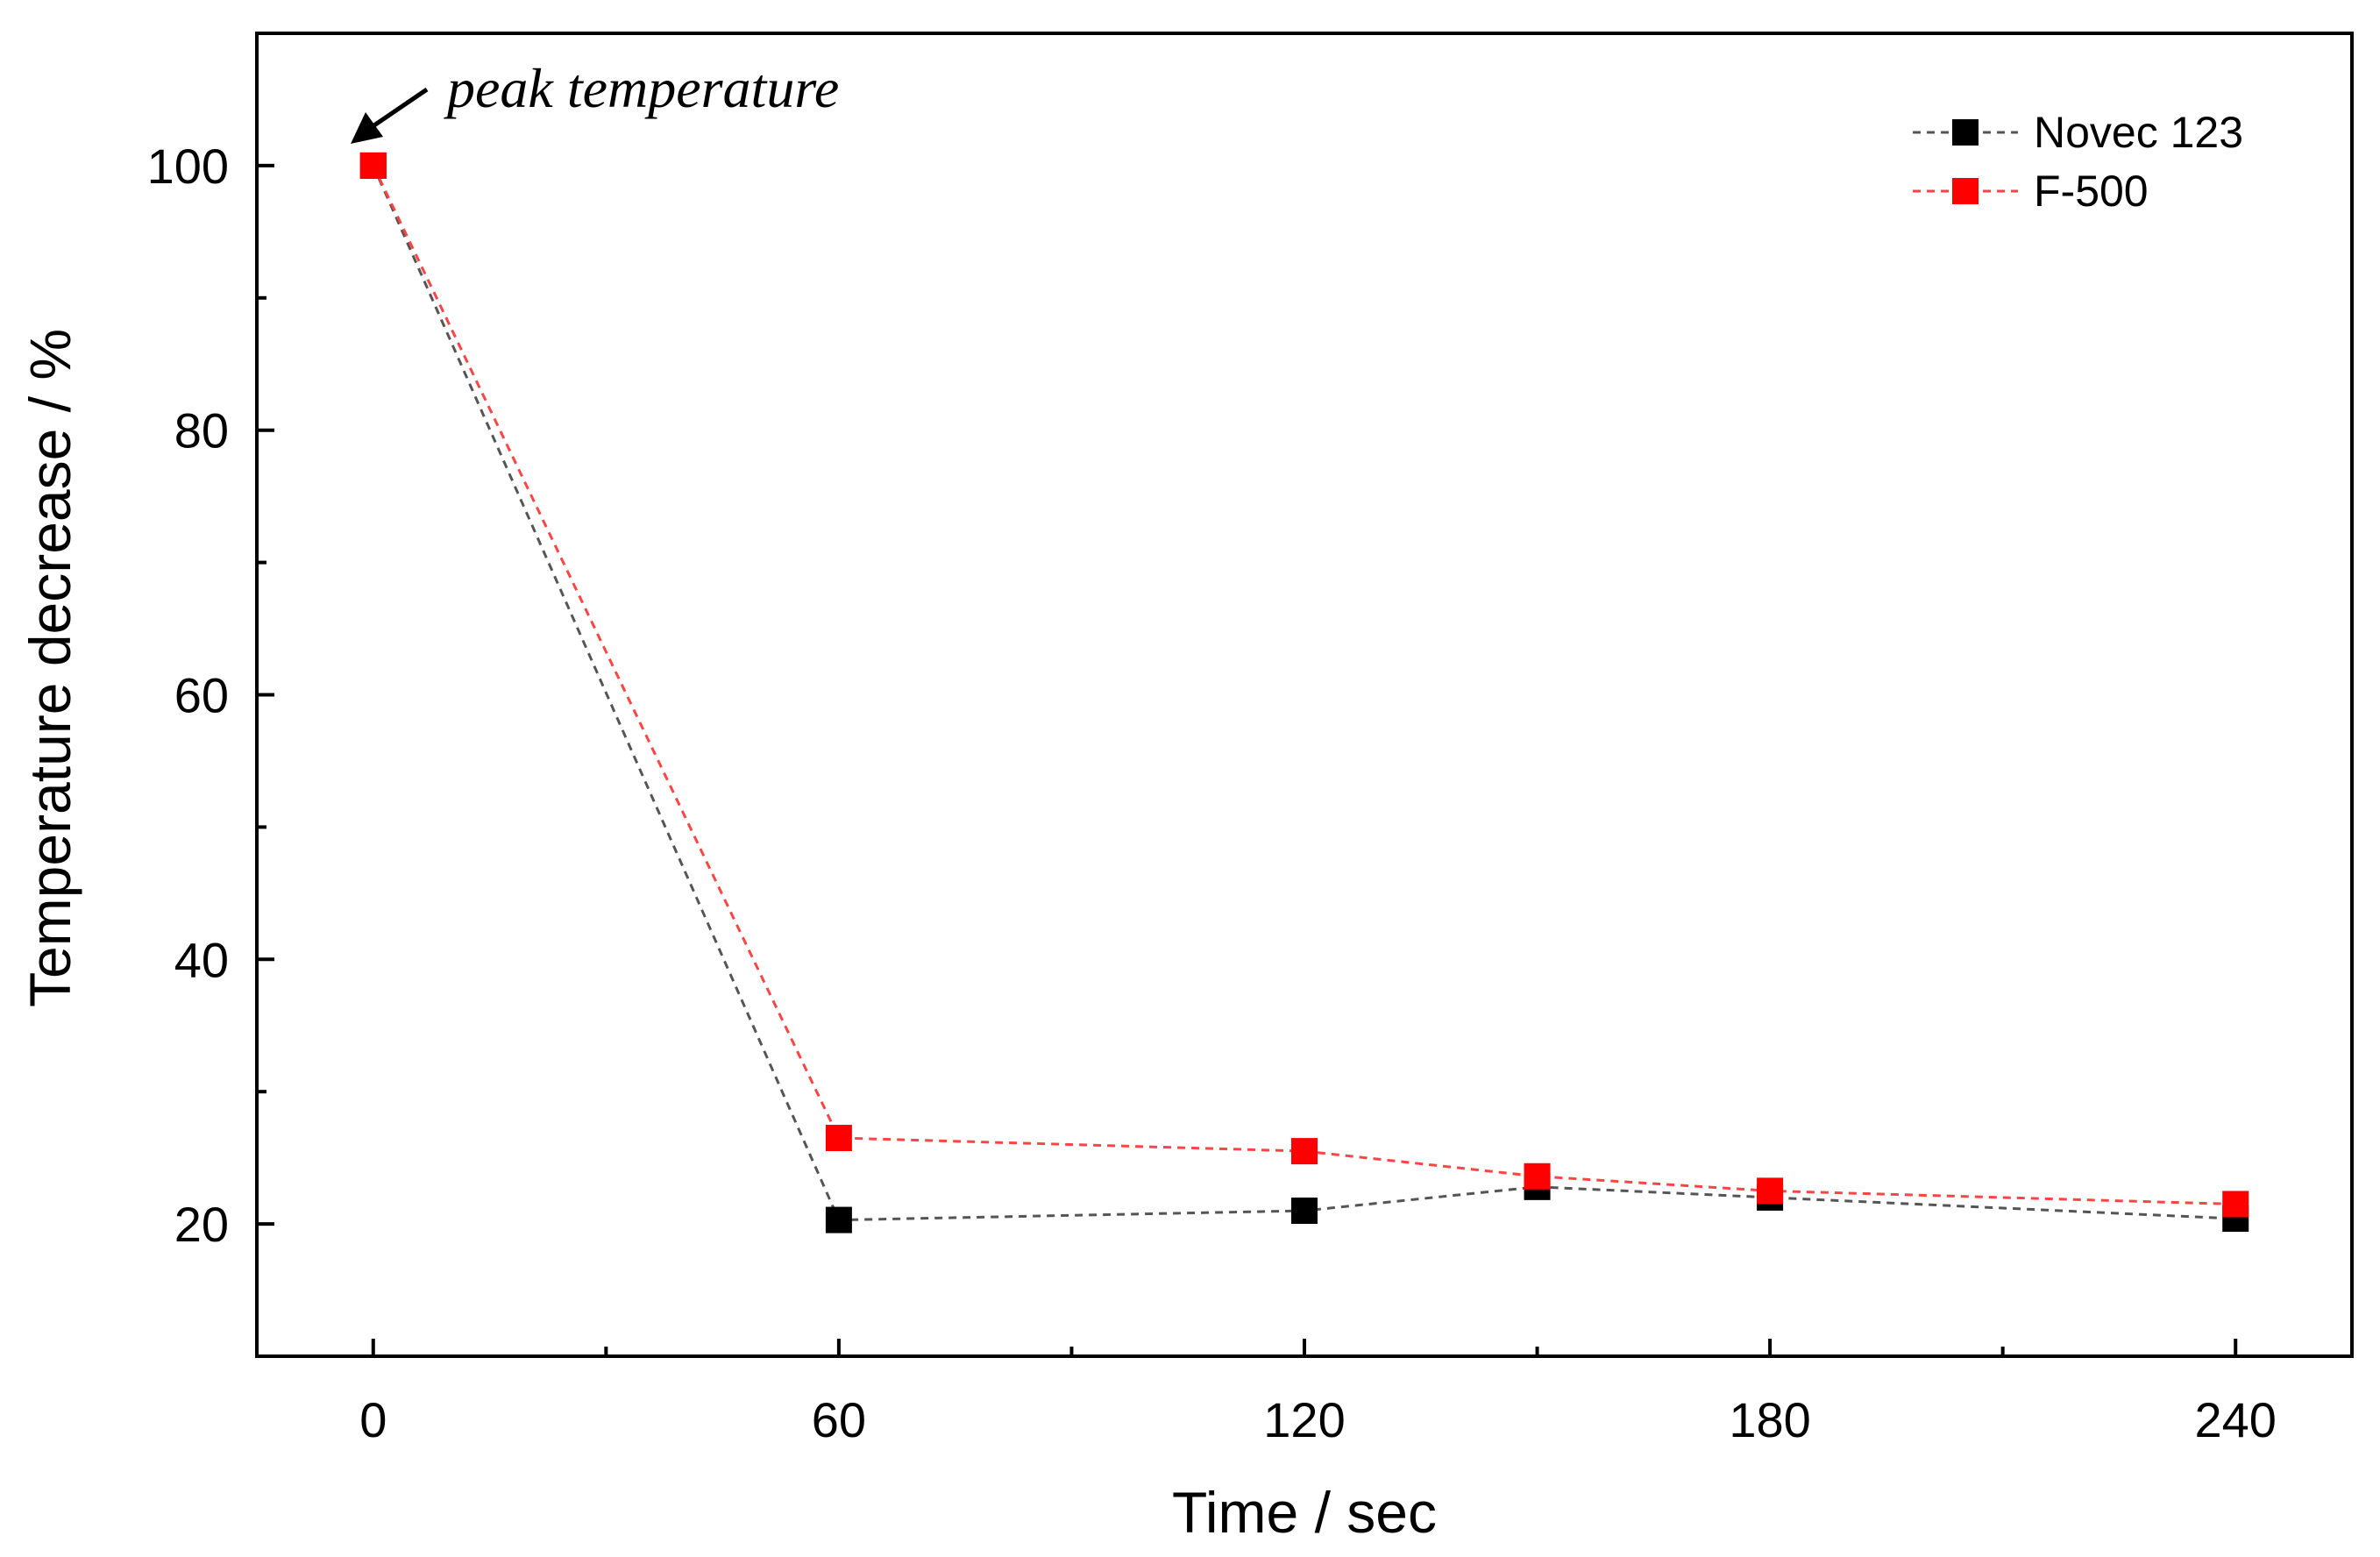  What do you see at coordinates (1304, 1419) in the screenshot?
I see `x-tick-label: 120` at bounding box center [1304, 1419].